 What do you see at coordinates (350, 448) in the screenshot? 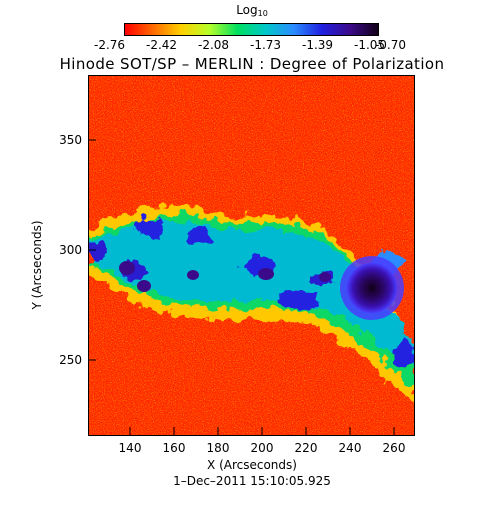
I see `x-tick-label: 240` at bounding box center [350, 448].